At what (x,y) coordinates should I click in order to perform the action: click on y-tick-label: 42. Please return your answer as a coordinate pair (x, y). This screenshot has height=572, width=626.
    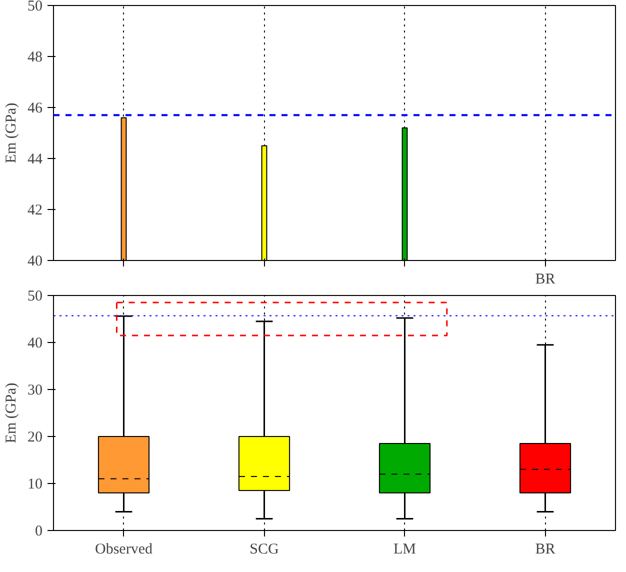
    Looking at the image, I should click on (35, 210).